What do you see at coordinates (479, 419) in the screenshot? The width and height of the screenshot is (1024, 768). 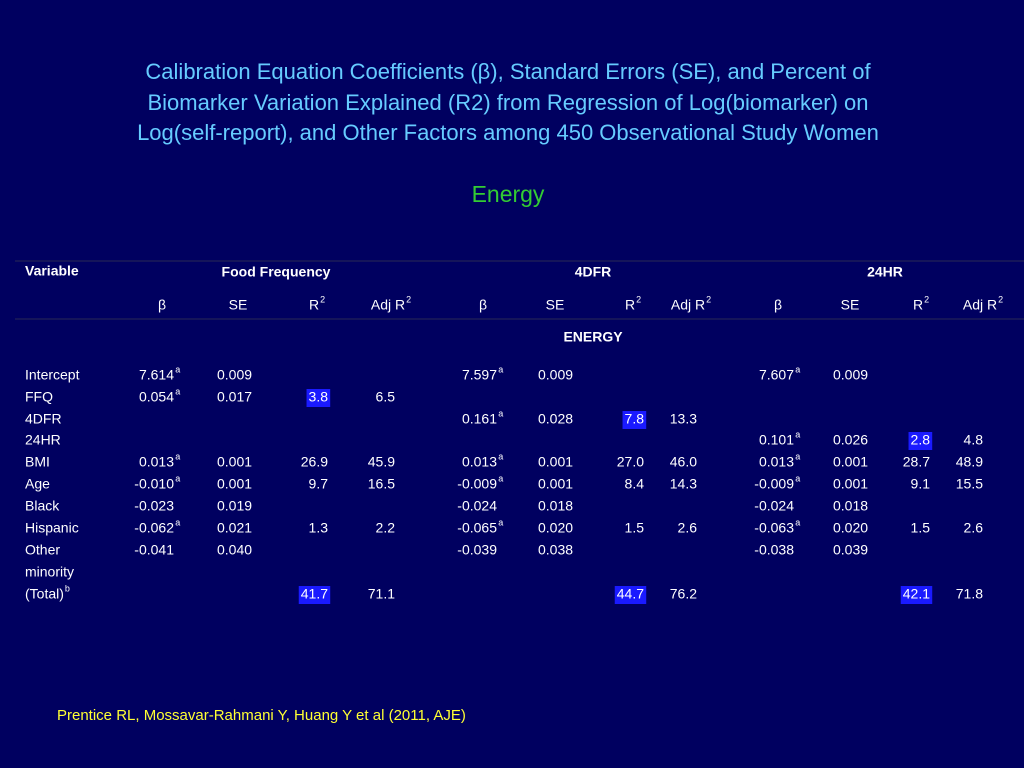 I see `table-cell: 0.161` at bounding box center [479, 419].